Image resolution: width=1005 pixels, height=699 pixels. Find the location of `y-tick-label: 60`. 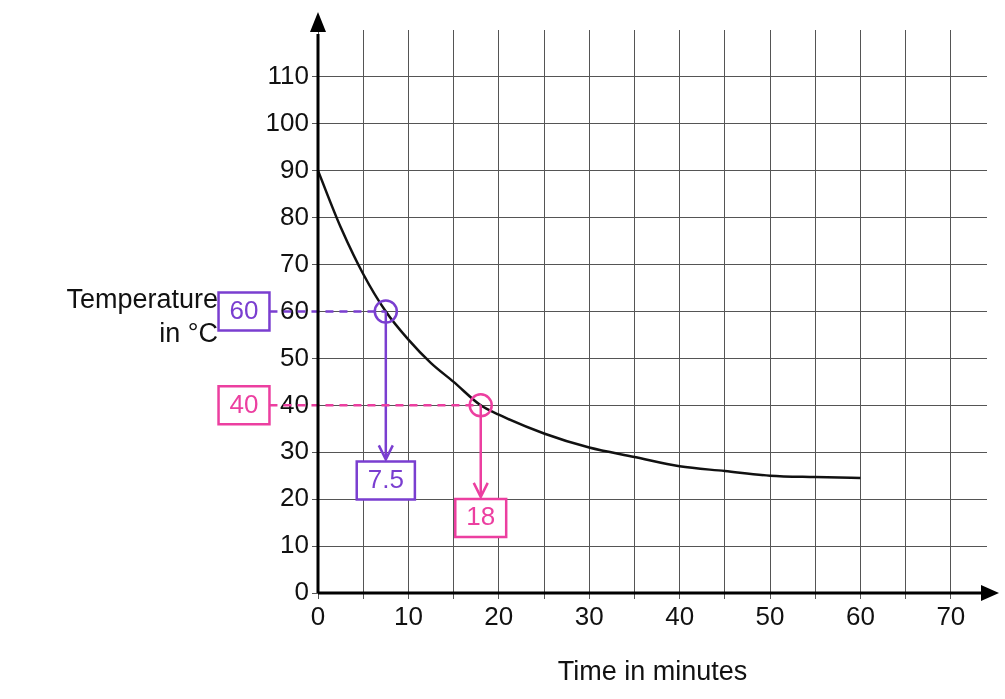

y-tick-label: 60 is located at coordinates (294, 309).